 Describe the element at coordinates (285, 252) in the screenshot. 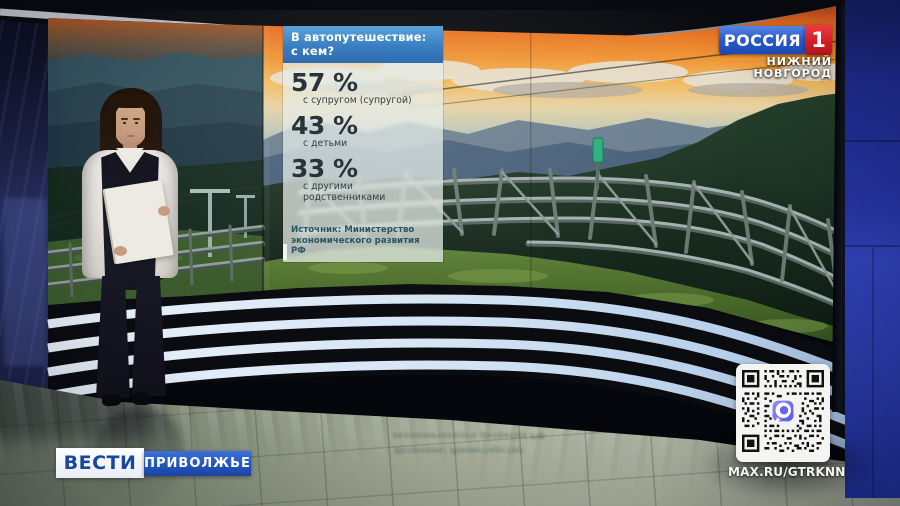

I see `infographic-tab` at that location.